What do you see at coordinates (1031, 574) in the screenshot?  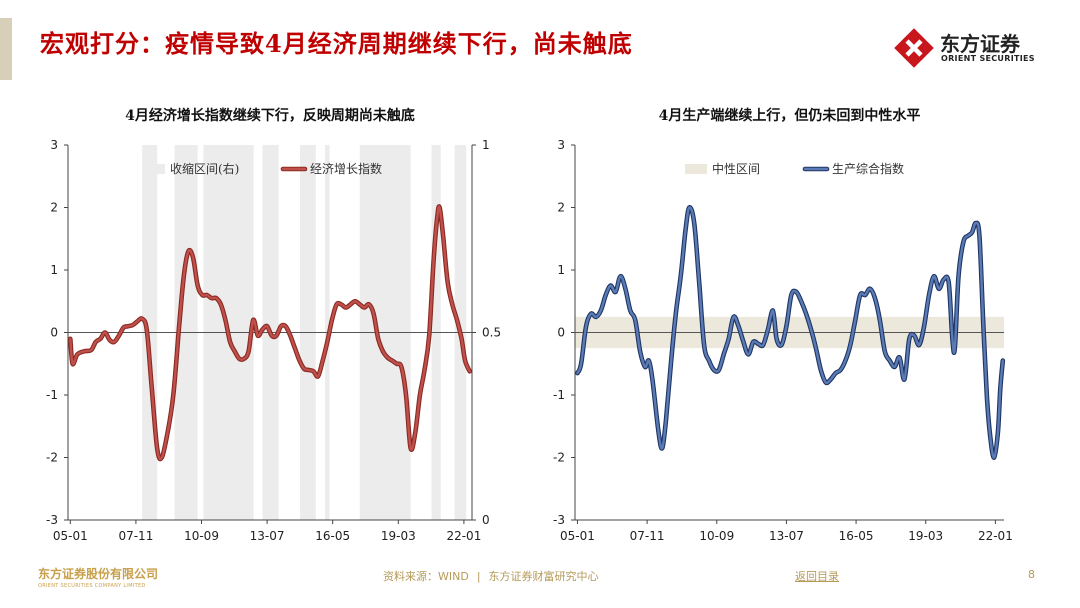 I see `page-number: 8` at bounding box center [1031, 574].